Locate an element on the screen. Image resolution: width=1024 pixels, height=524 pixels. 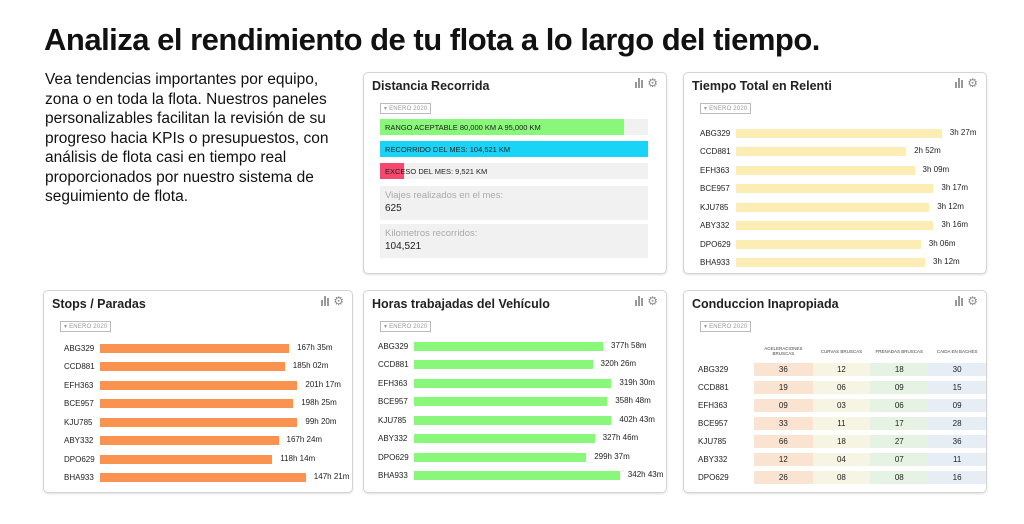
bar-value: 327h 46m is located at coordinates (620, 437).